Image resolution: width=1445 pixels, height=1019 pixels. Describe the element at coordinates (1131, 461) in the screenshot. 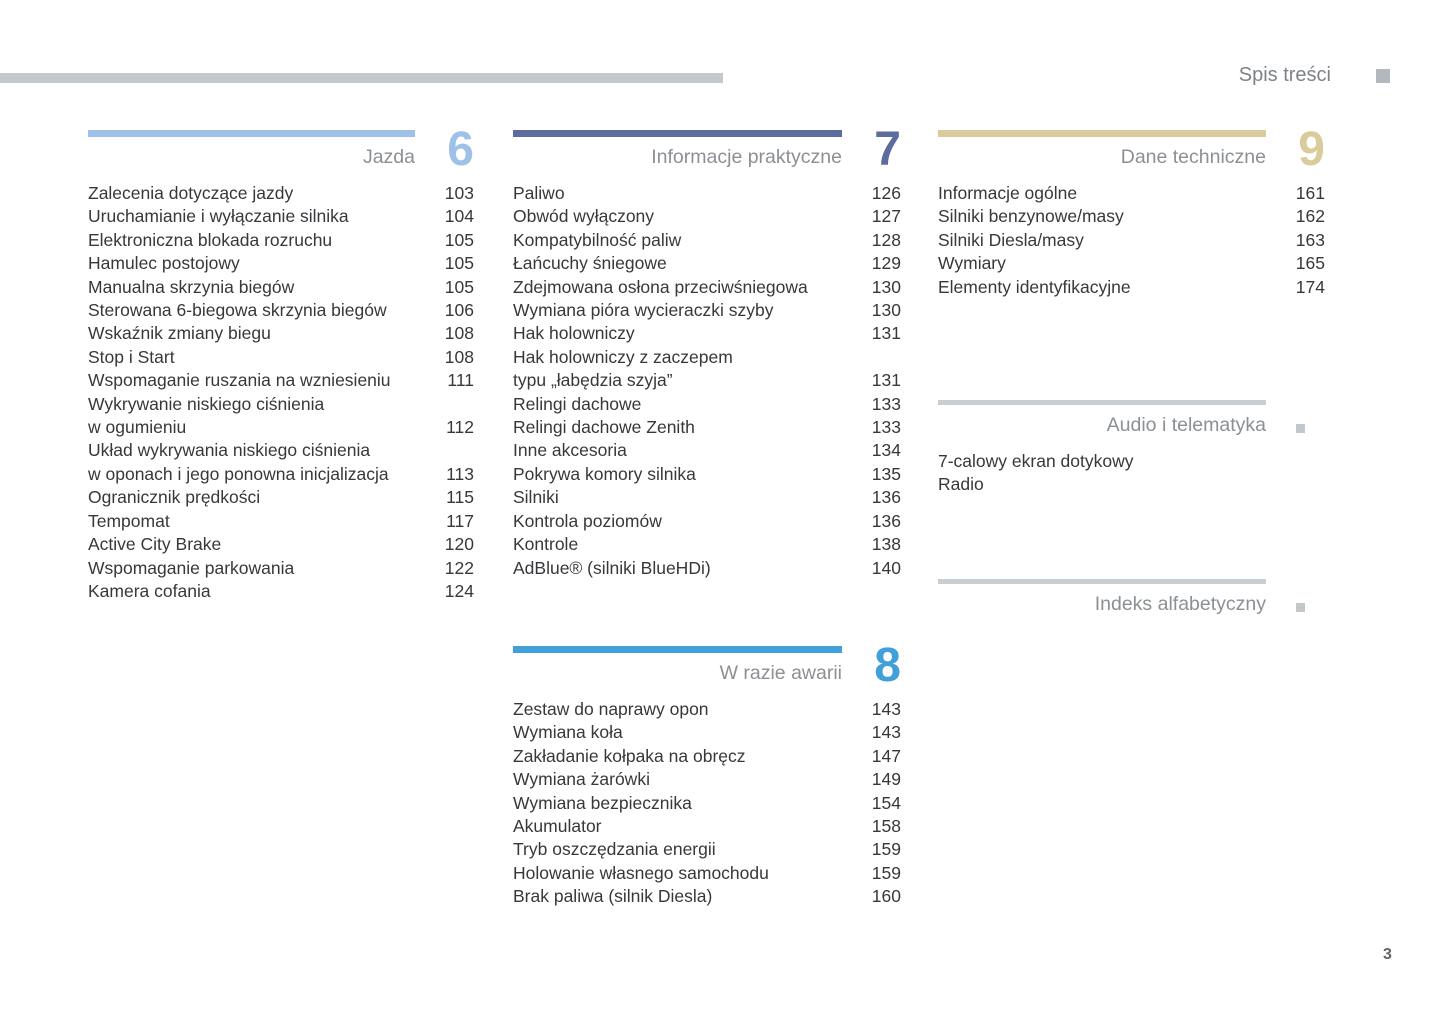

I see `toc-item: 7-calowy ekran dotykowy` at that location.